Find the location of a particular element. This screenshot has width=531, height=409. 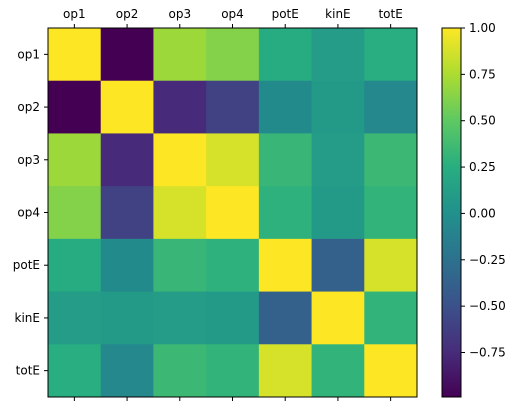

heatmap-cell-kinE-op2 is located at coordinates (127, 318).